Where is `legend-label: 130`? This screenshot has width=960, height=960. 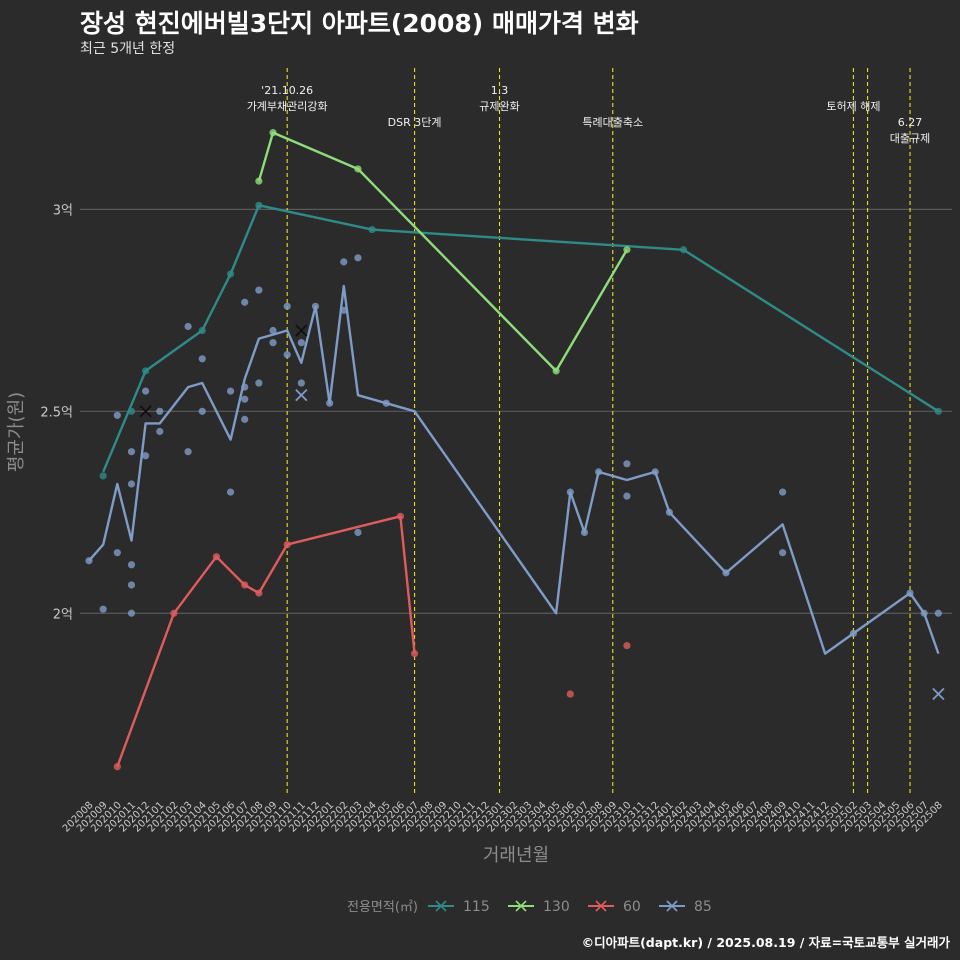
legend-label: 130 is located at coordinates (556, 907).